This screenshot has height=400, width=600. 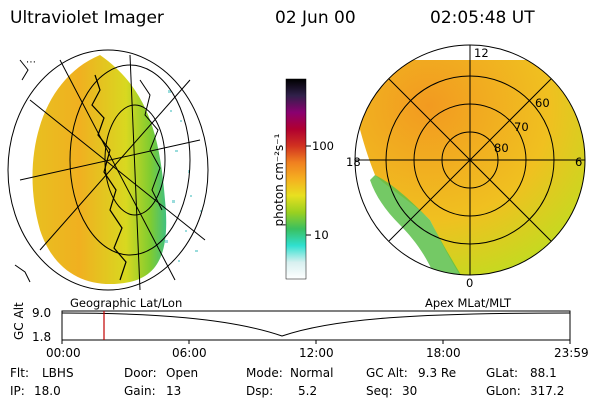 What do you see at coordinates (482, 18) in the screenshot?
I see `time-label: 02:05:48 UT` at bounding box center [482, 18].